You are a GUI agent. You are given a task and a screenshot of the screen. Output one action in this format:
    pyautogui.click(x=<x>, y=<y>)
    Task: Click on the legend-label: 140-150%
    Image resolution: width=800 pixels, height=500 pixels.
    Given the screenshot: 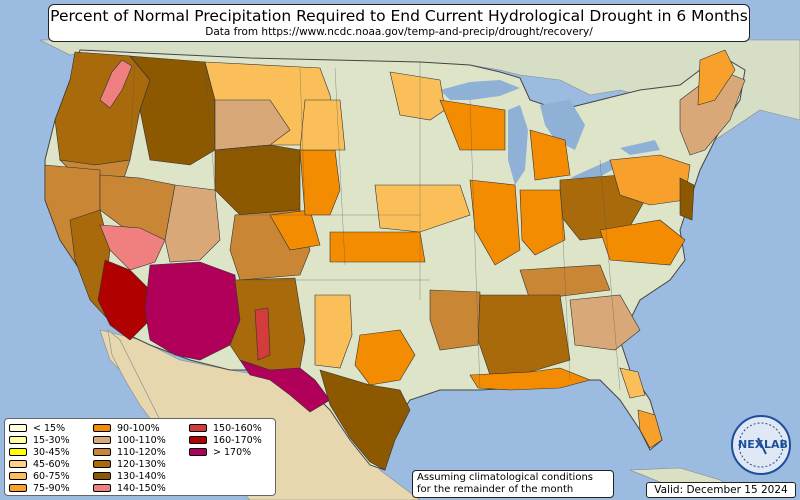 What is the action you would take?
    pyautogui.click(x=141, y=488)
    